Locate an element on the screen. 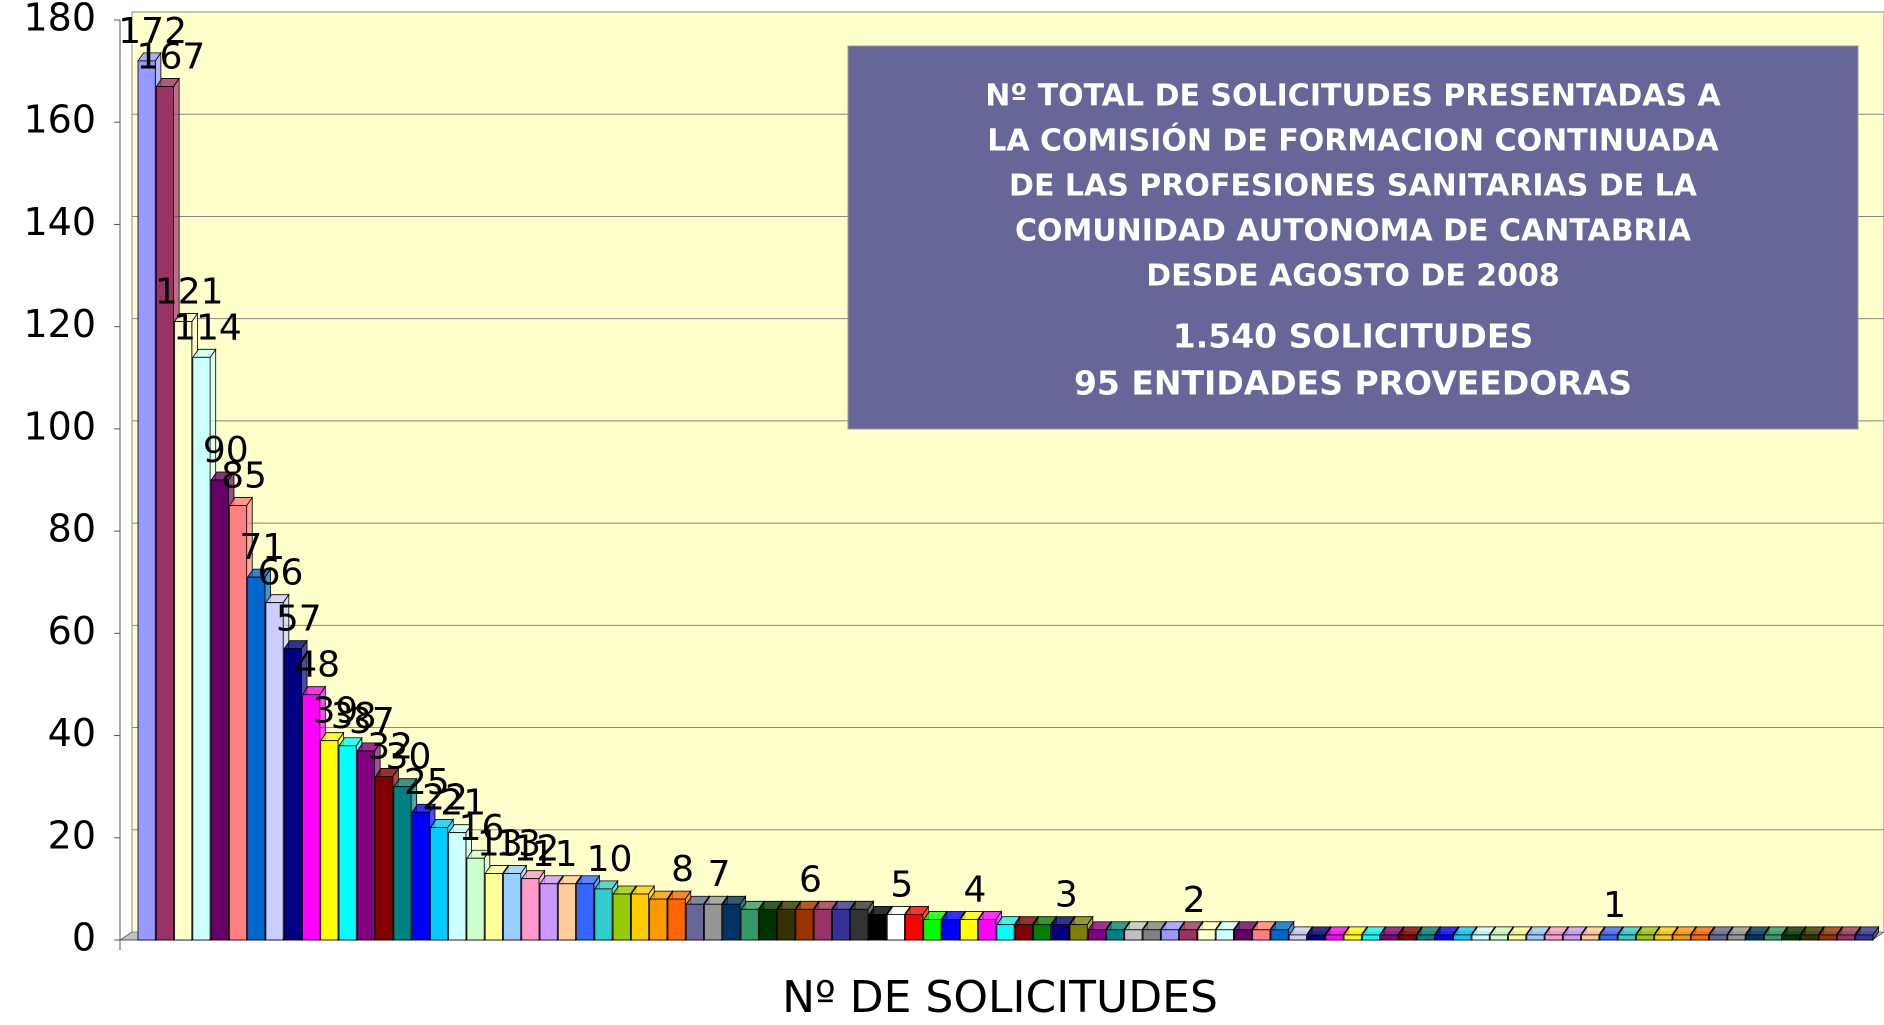 Image resolution: width=1884 pixels, height=1025 pixels. data-label: 121 is located at coordinates (189, 292).